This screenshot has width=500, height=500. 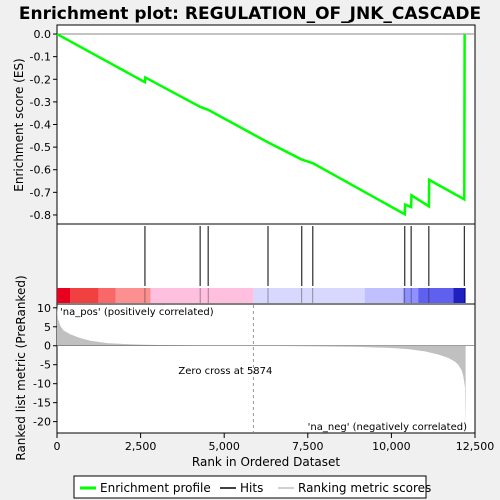 I want to click on es-y-tick-label: -0.4, so click(x=40, y=125).